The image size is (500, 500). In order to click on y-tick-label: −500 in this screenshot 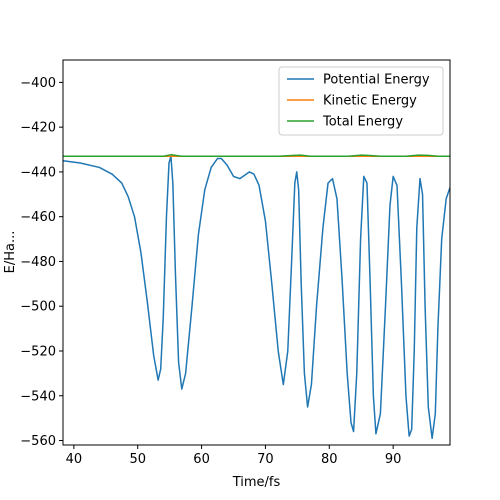, I will do `click(38, 307)`.